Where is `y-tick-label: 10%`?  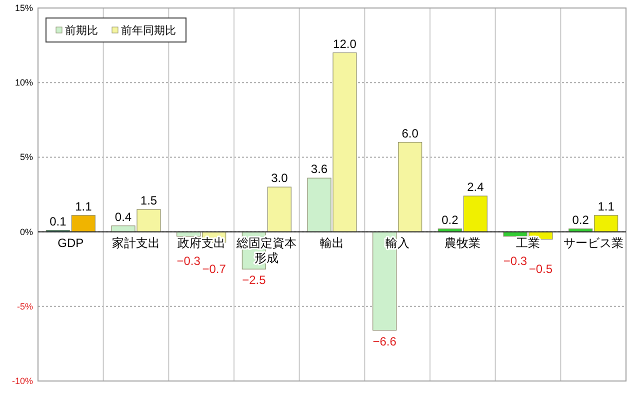
y-tick-label: 10% is located at coordinates (23, 83).